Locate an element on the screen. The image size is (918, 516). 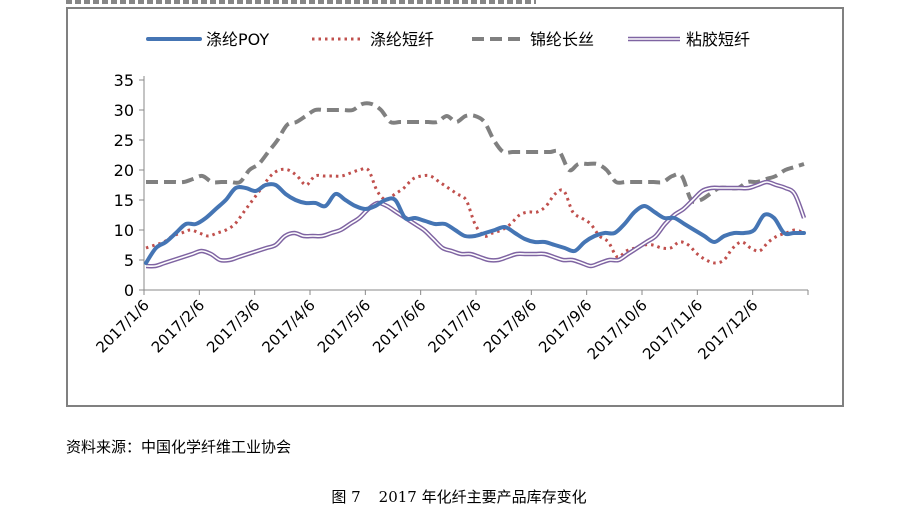
legend-item: 涤纶POY is located at coordinates (207, 39).